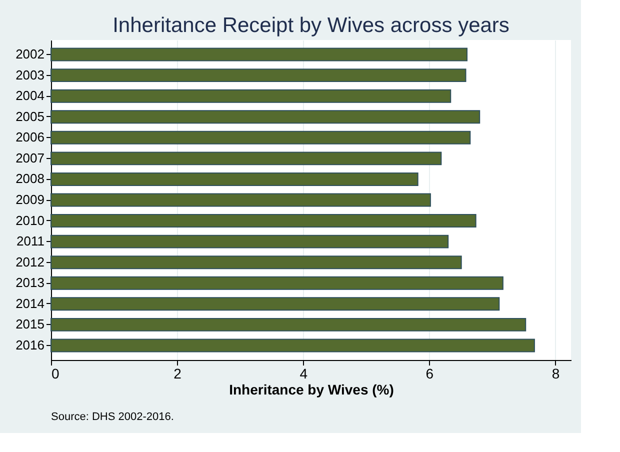 This screenshot has height=452, width=620. Describe the element at coordinates (30, 137) in the screenshot. I see `y-tick-label: 2006` at that location.